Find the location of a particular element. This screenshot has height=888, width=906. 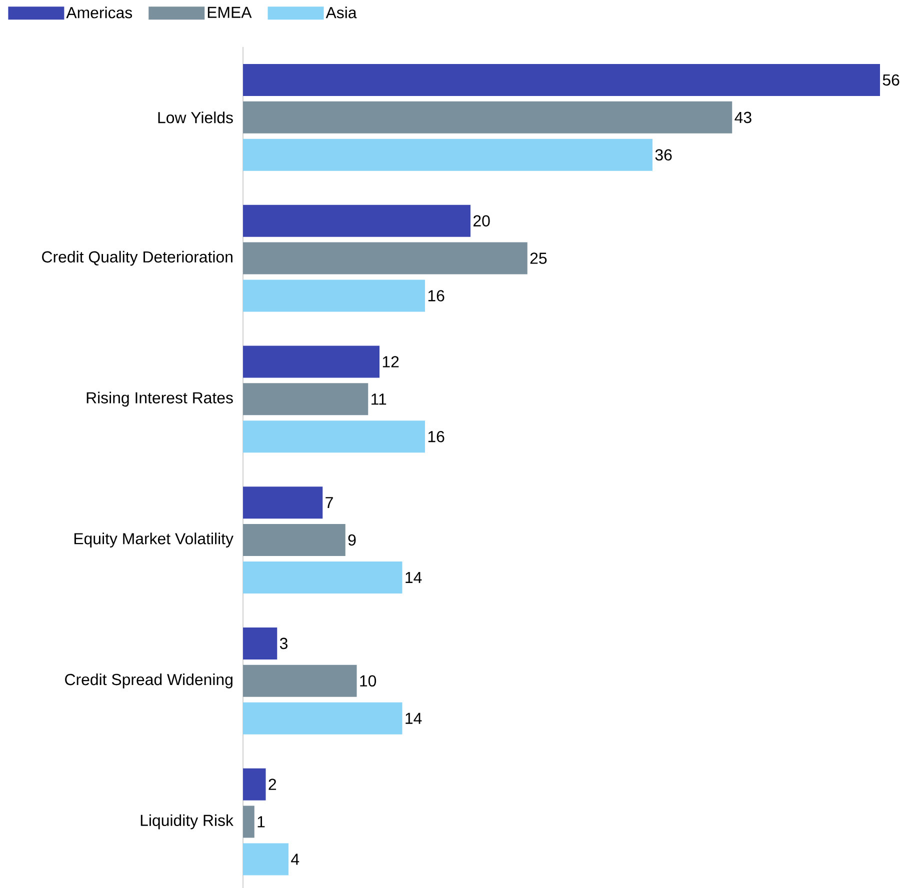

data-label: 20 is located at coordinates (482, 220).